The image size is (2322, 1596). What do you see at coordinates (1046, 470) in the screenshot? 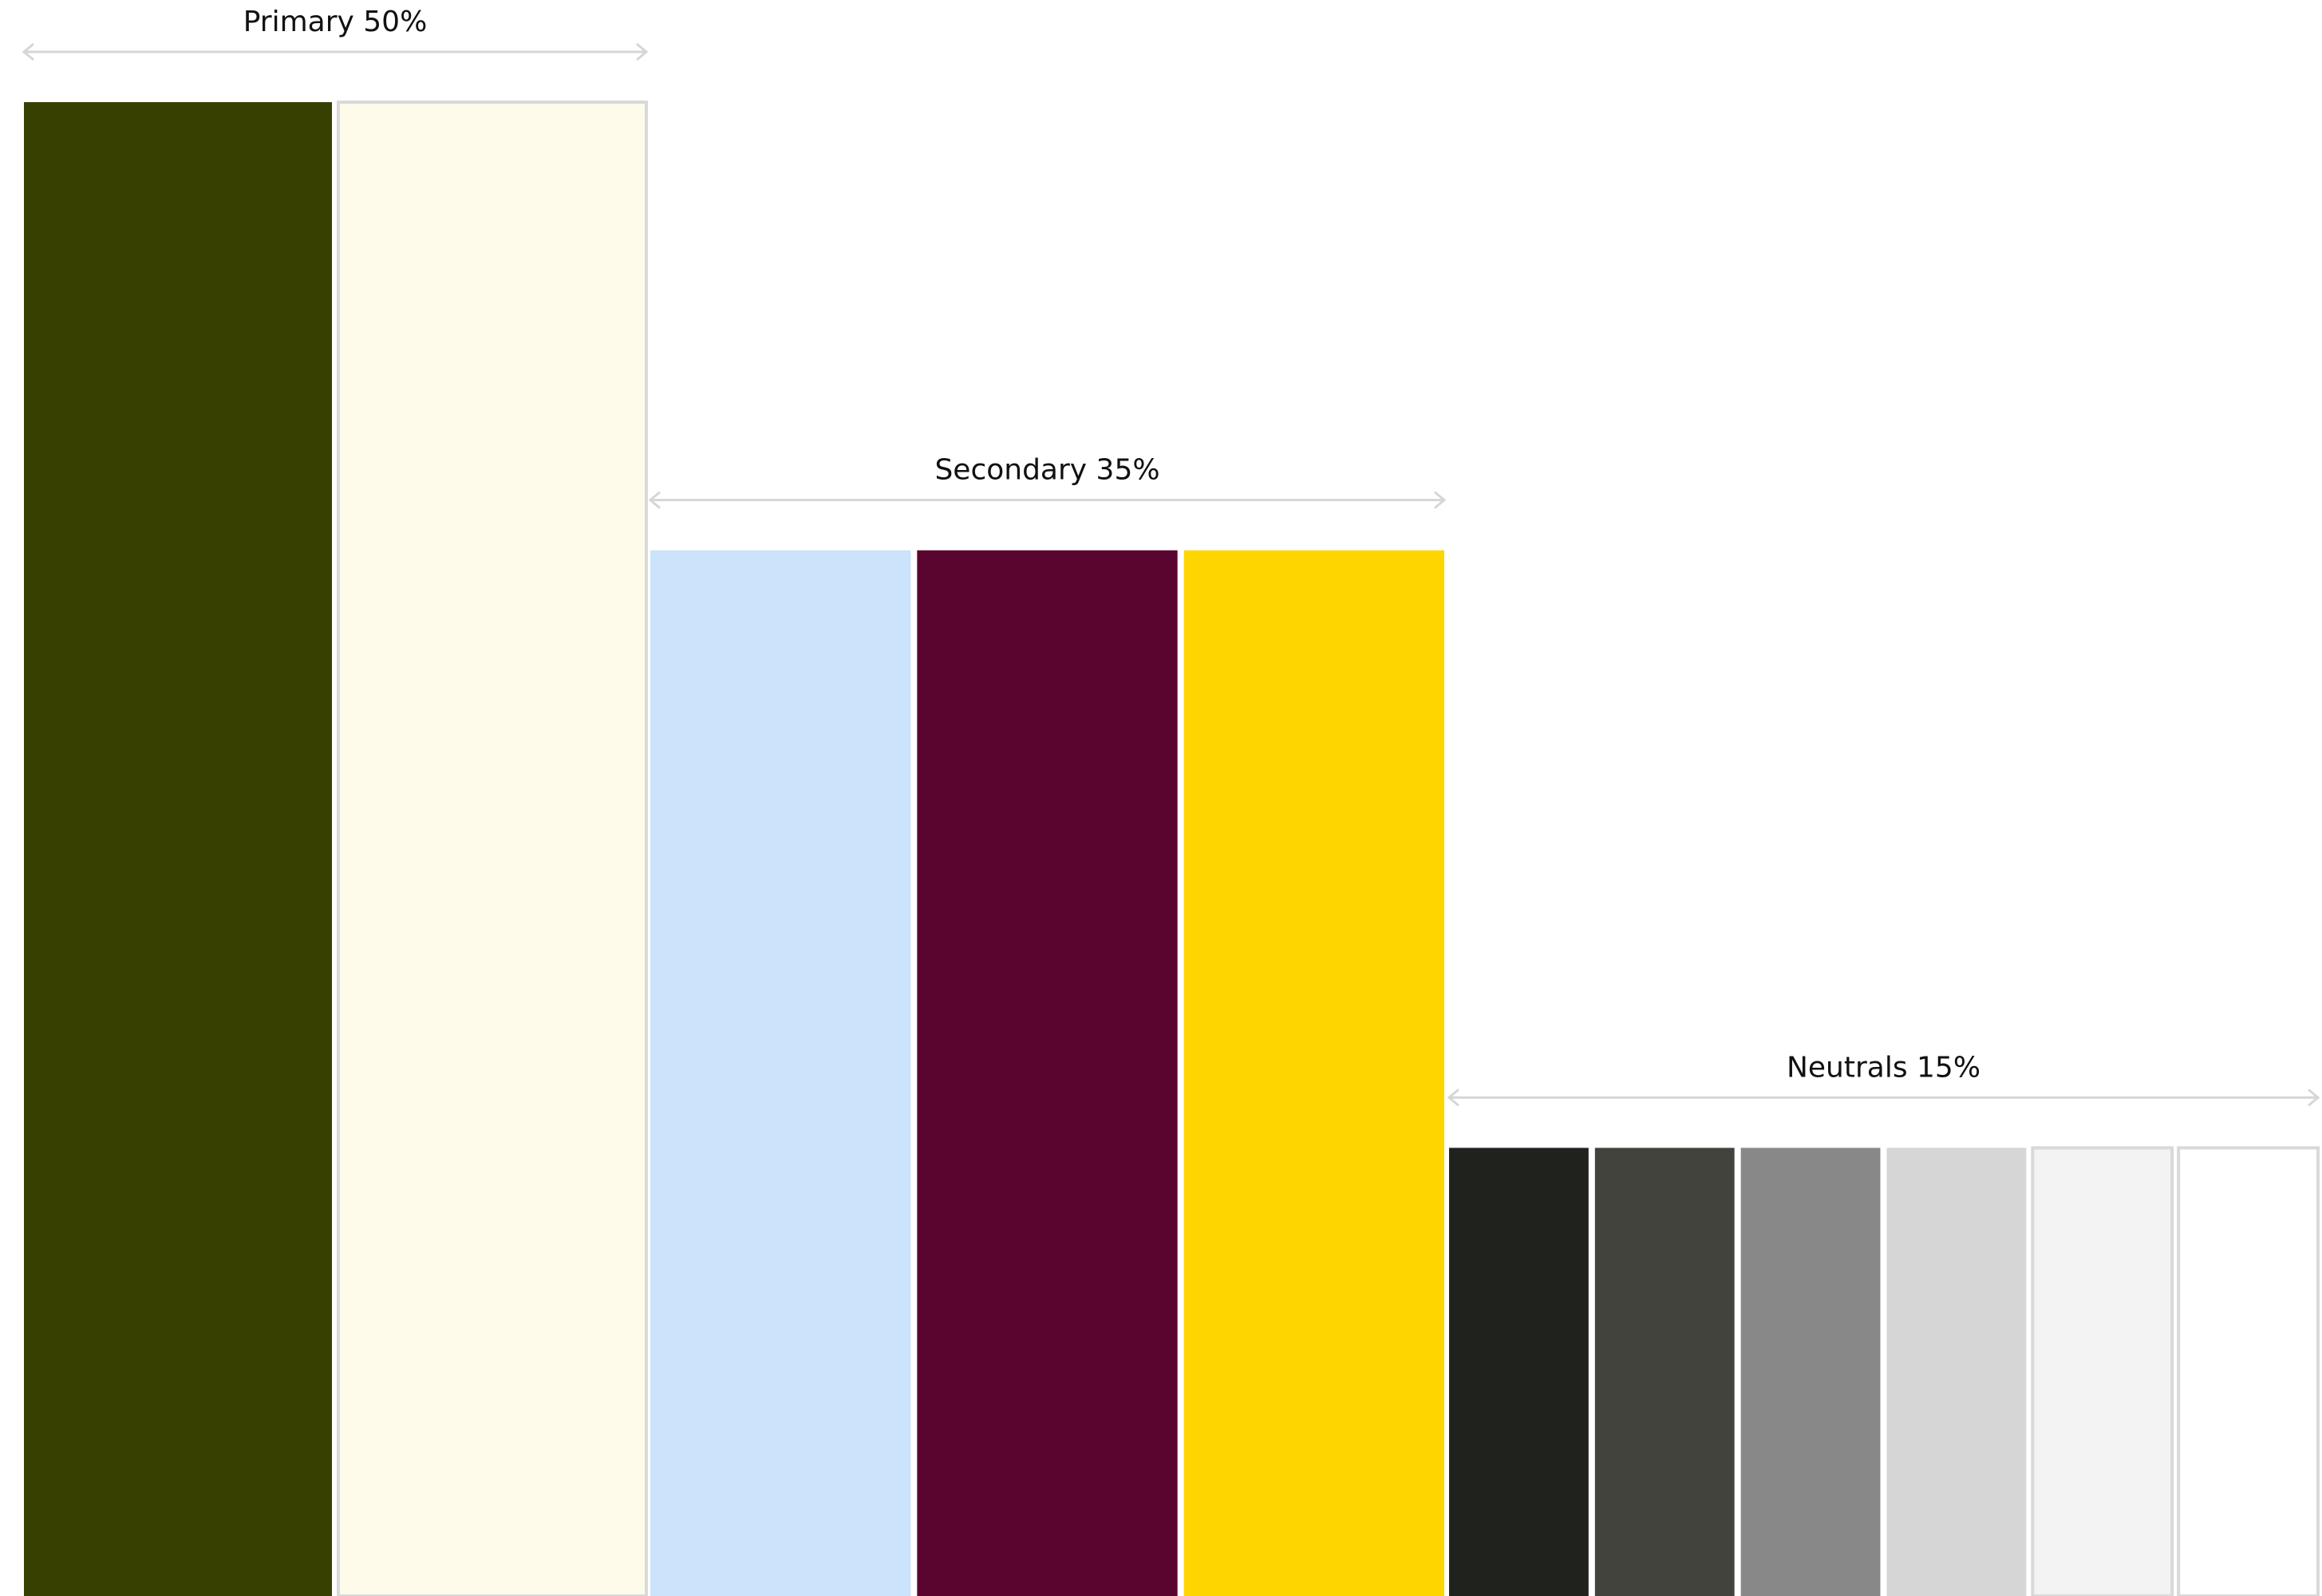
I see `group-label: Secondary 35%` at bounding box center [1046, 470].